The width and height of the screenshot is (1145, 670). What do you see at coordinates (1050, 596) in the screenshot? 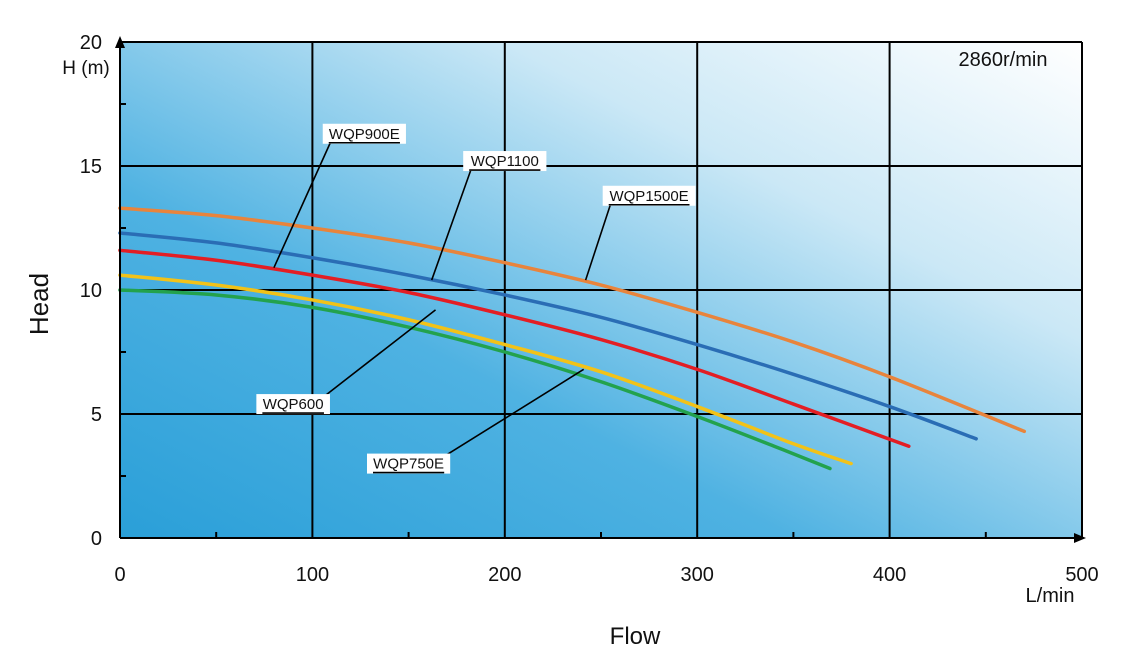
I see `x-axis-unit: L/min` at bounding box center [1050, 596].